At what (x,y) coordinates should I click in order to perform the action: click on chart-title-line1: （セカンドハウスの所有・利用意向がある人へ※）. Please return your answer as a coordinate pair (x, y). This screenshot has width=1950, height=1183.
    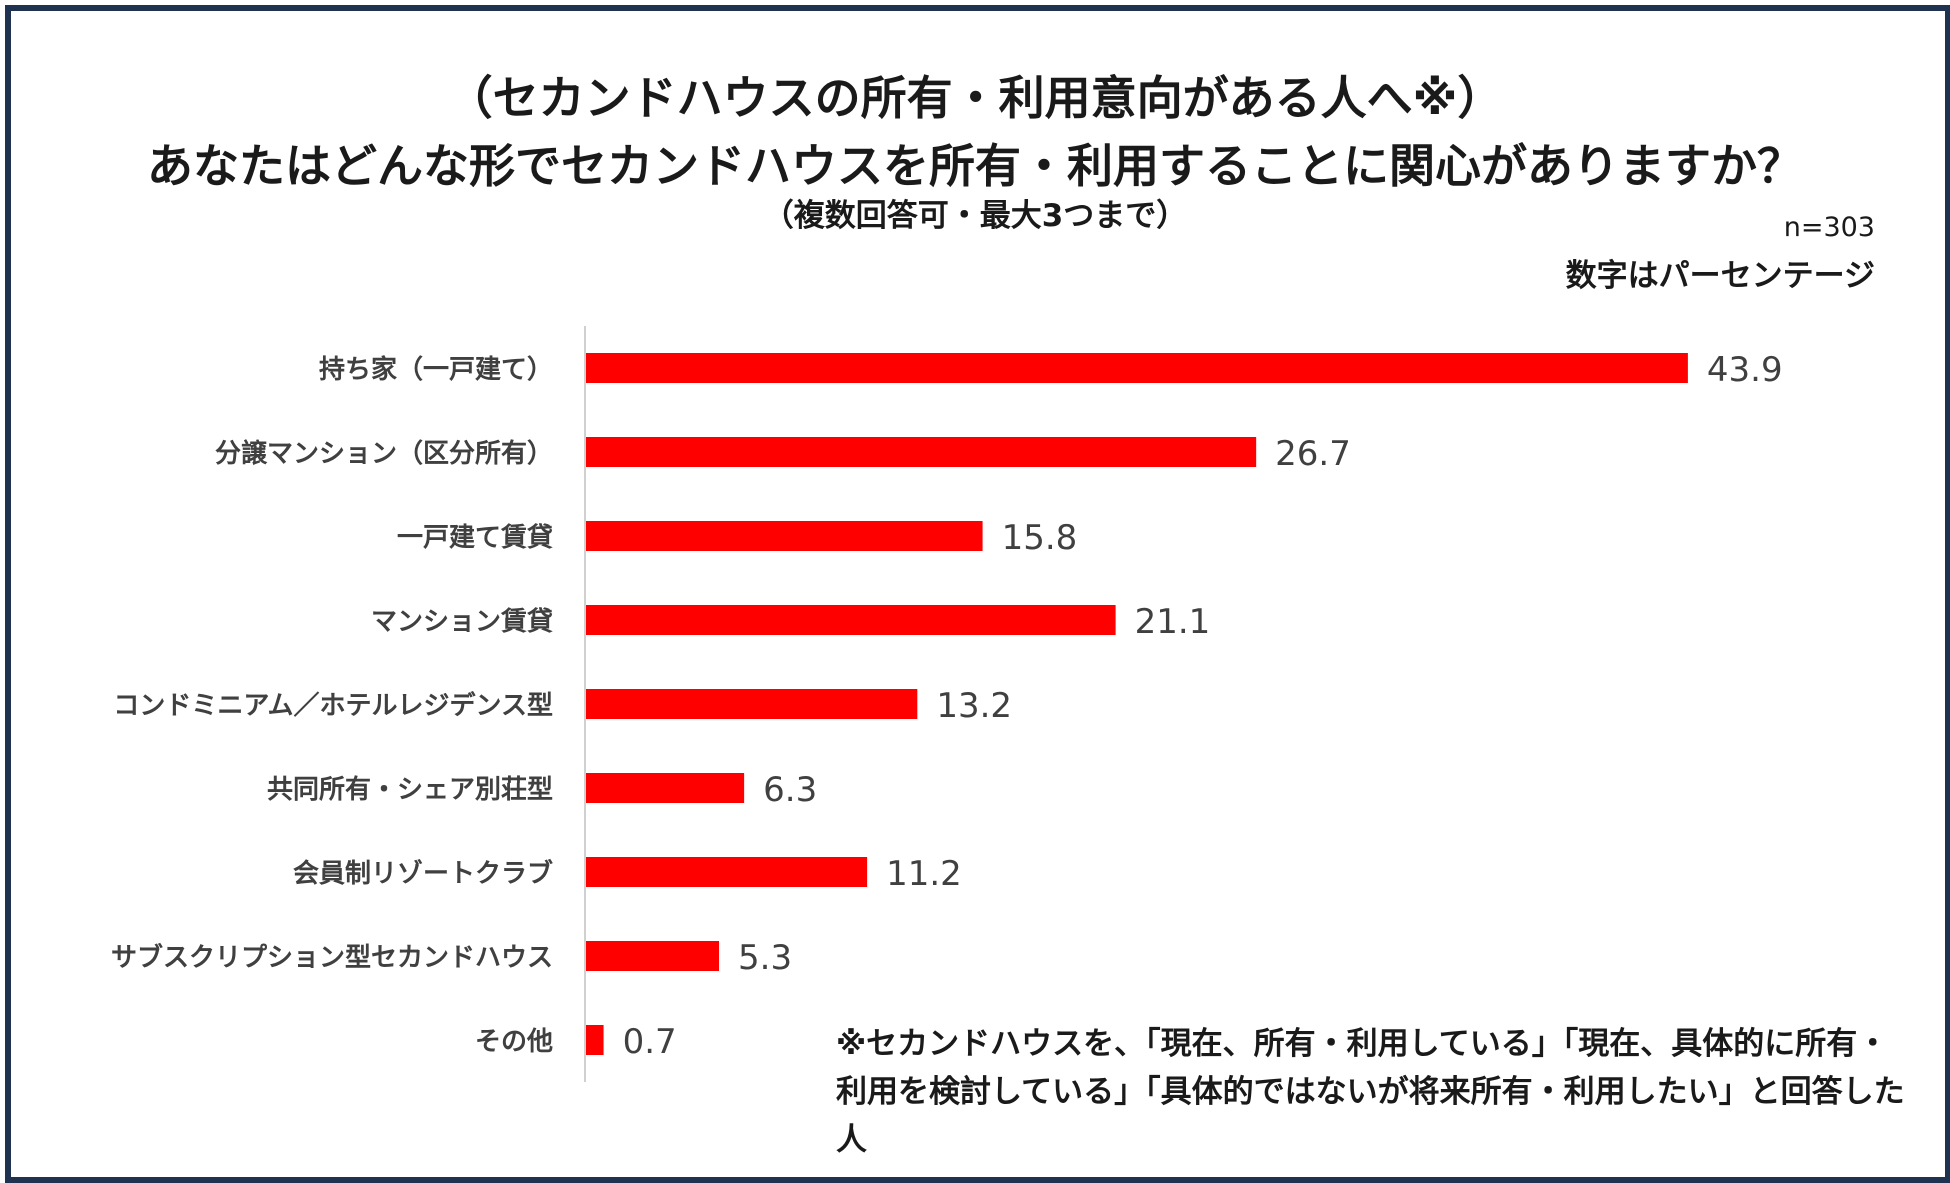
    Looking at the image, I should click on (975, 98).